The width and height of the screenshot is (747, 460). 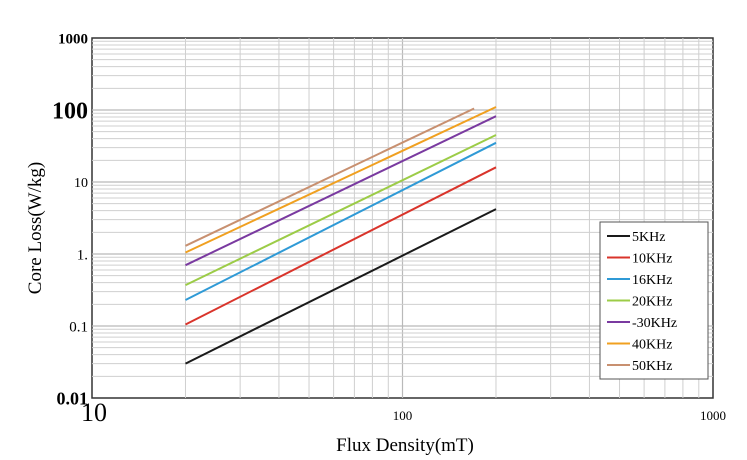 I want to click on y-tick-label: 0.1, so click(x=78, y=327).